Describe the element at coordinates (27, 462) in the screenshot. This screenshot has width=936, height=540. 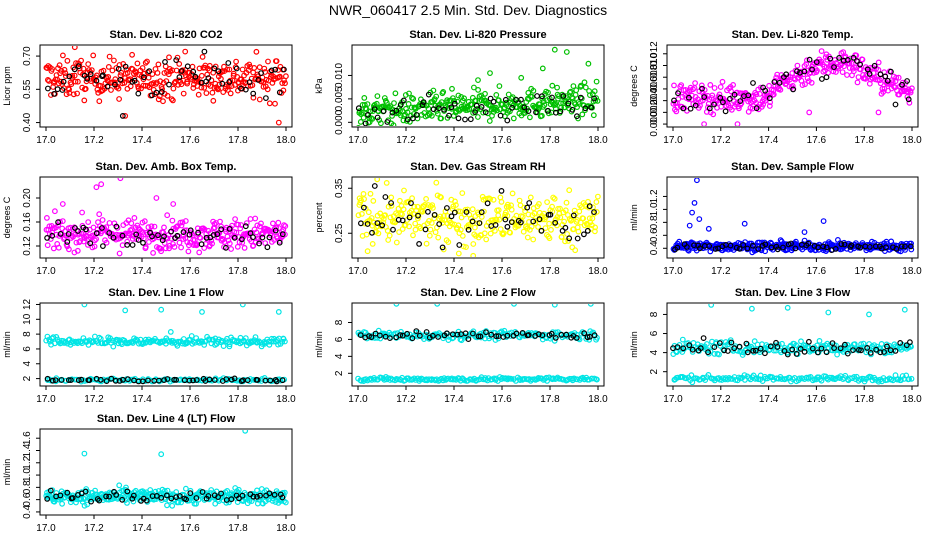
I see `y-tick-label: 1.2` at that location.